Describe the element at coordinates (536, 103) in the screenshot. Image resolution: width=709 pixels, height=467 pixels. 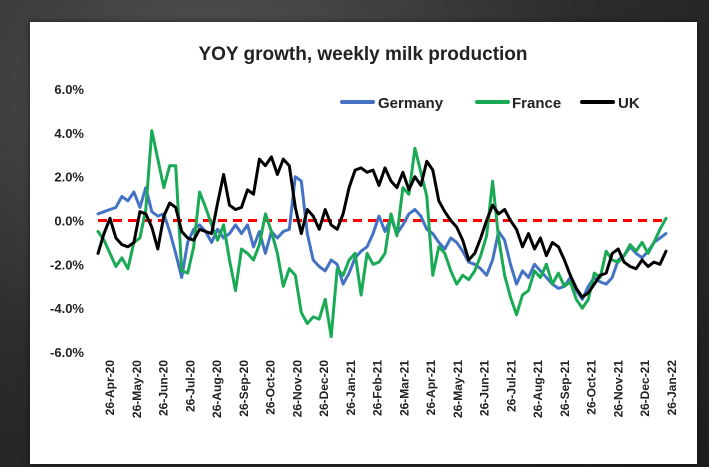
I see `legend-label-france: France` at that location.